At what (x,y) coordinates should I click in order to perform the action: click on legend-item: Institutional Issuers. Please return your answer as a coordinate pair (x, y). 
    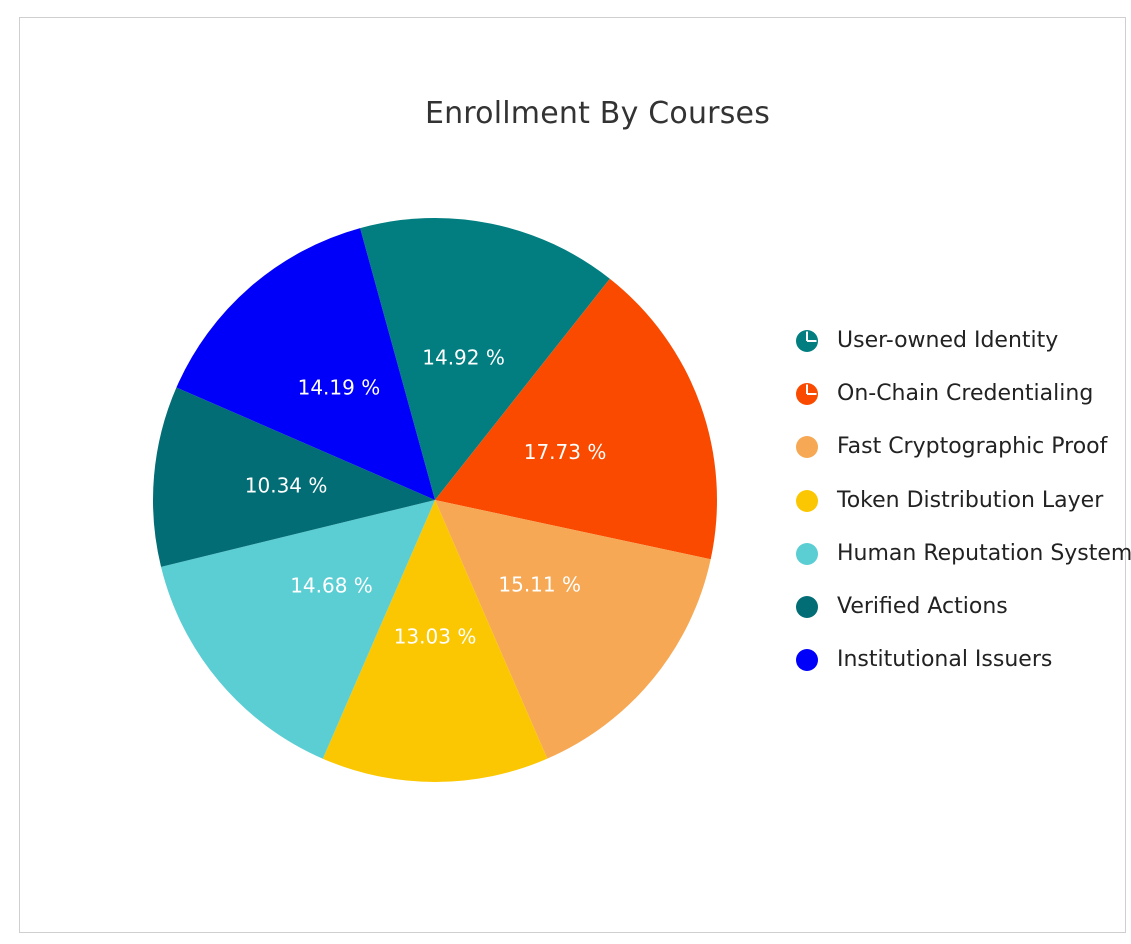
    Looking at the image, I should click on (963, 667).